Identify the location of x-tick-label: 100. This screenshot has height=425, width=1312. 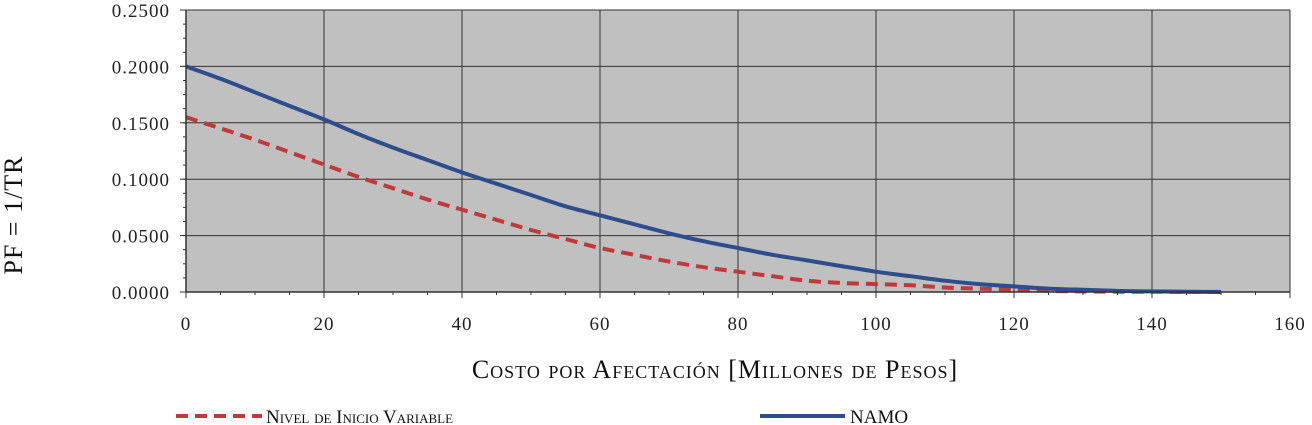
(876, 324).